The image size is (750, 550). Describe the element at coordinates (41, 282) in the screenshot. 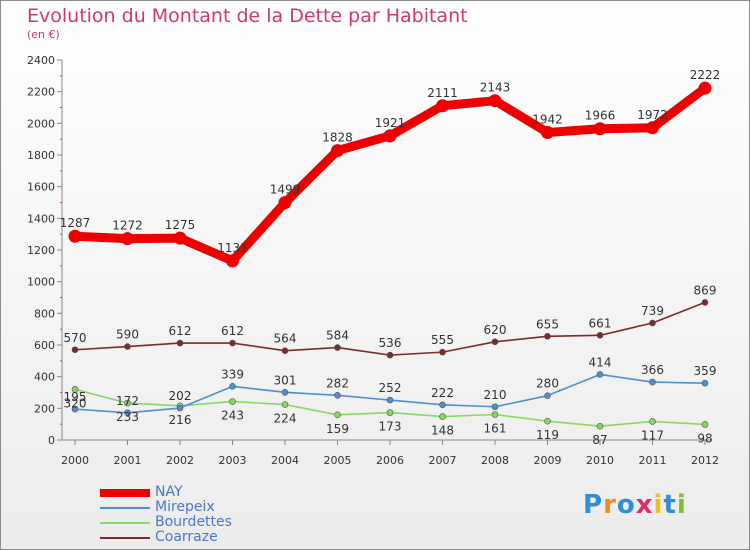

I see `y-tick-label: 1000` at that location.